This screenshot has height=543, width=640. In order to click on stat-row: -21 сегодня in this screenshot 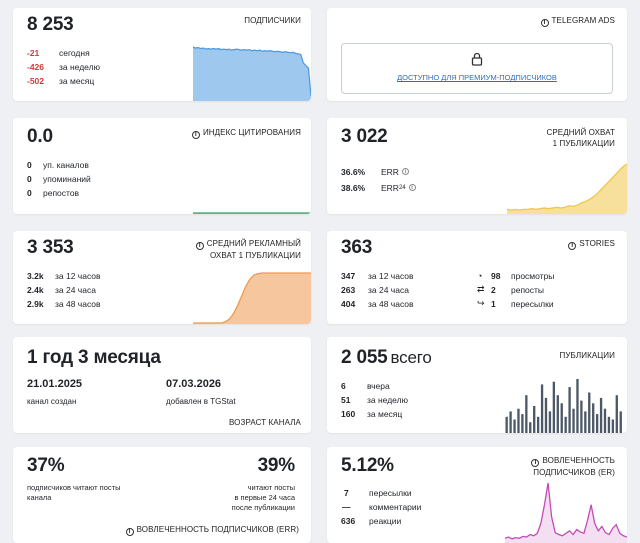, I will do `click(58, 52)`.